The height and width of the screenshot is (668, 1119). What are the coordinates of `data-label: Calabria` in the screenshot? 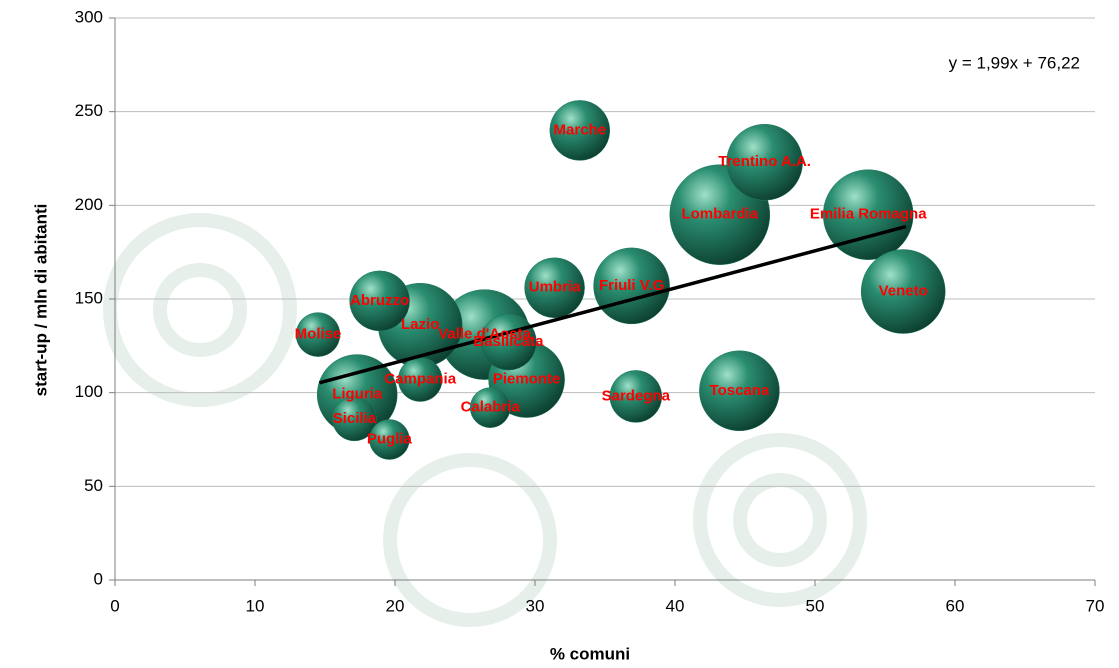 It's located at (491, 407).